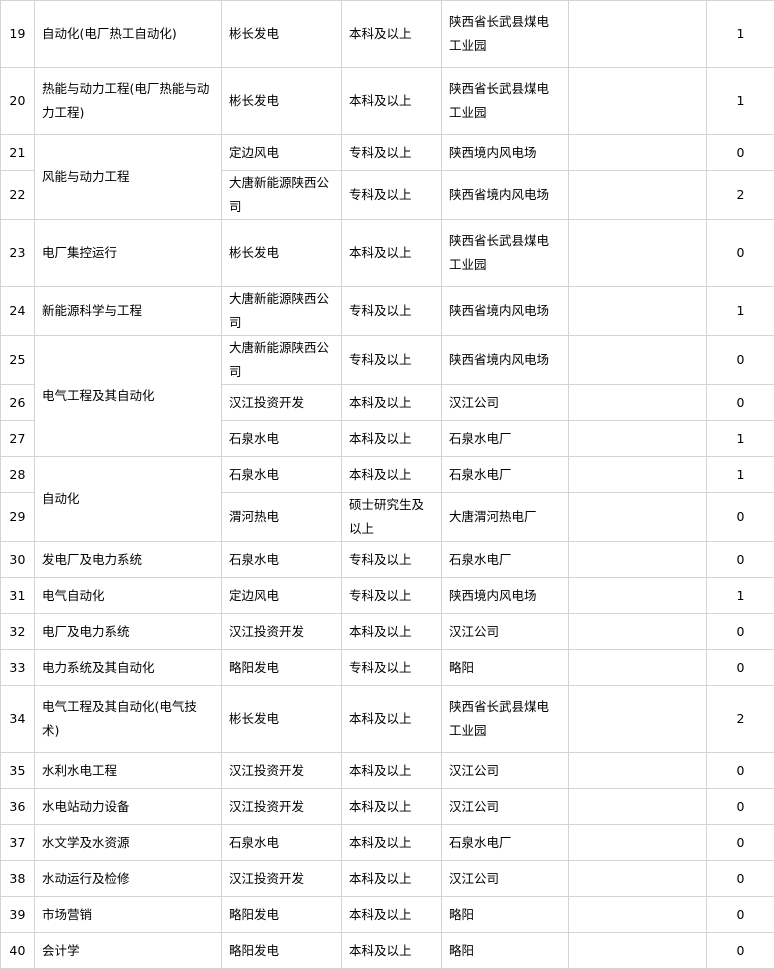 This screenshot has height=969, width=774. Describe the element at coordinates (128, 396) in the screenshot. I see `major-cell: 电气工程及其自动化` at that location.